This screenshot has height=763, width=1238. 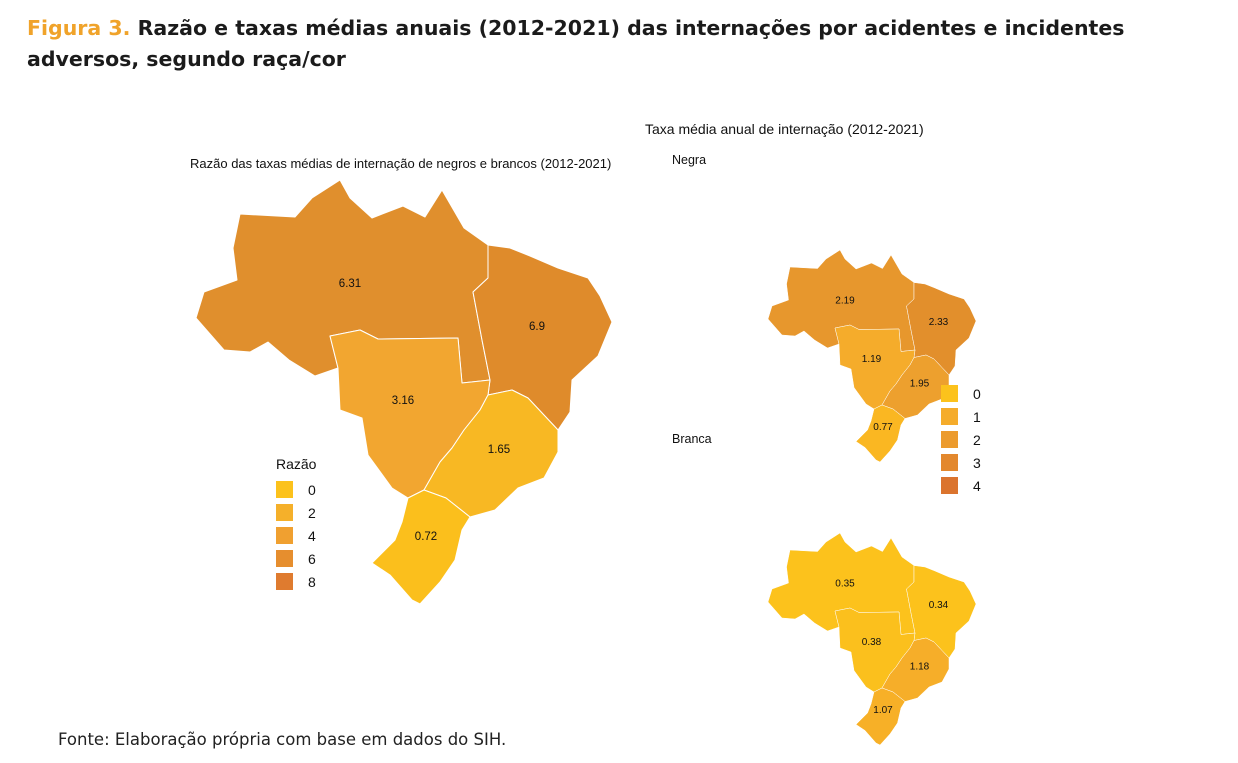 What do you see at coordinates (920, 667) in the screenshot?
I see `region-value-label-sudeste: 1.18` at bounding box center [920, 667].